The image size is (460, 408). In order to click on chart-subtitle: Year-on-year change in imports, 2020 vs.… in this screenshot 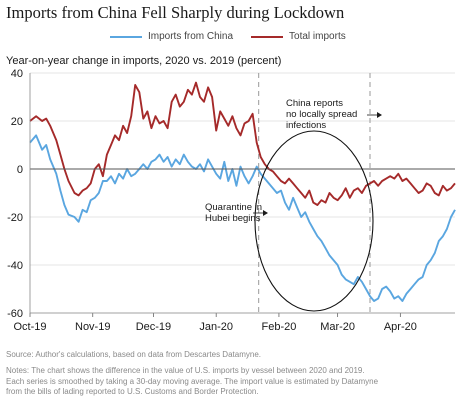, I will do `click(144, 61)`.